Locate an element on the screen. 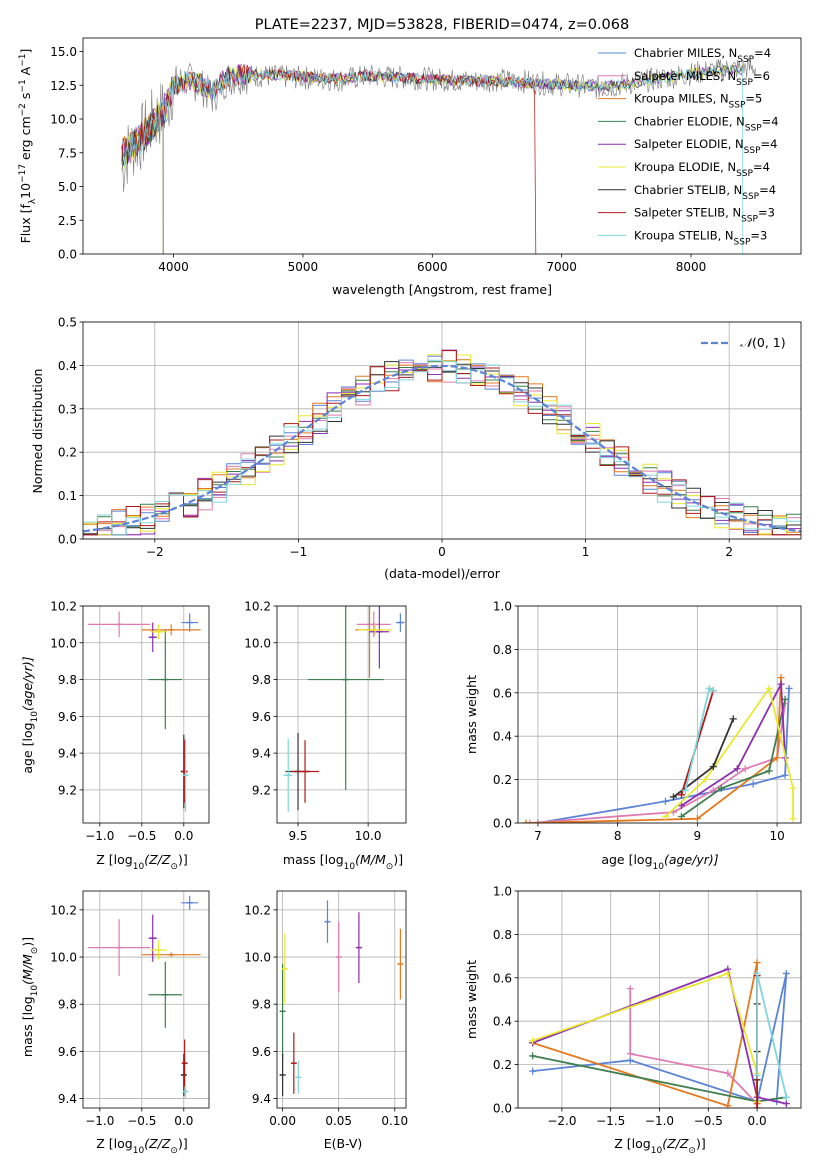  legend-entry: Chabrier ELODIE, NSSP=4 is located at coordinates (706, 123).